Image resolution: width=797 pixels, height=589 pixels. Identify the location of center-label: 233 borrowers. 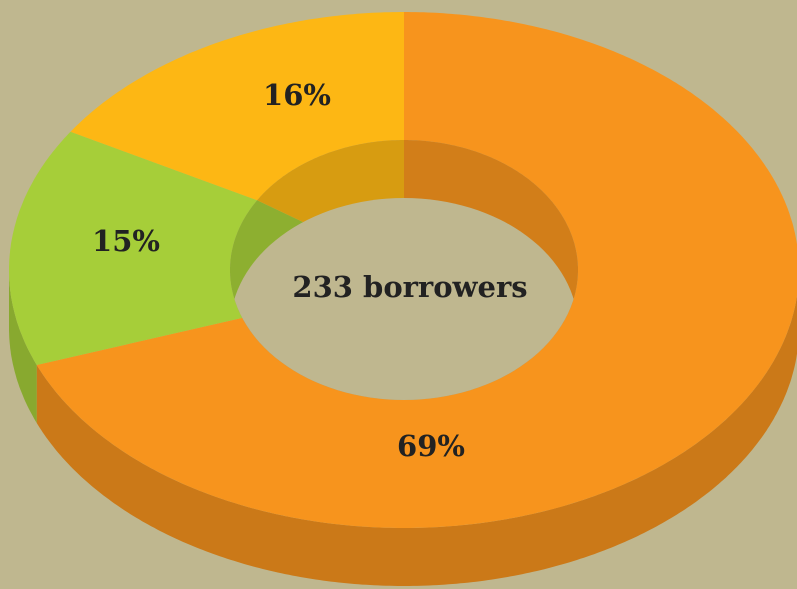
(409, 287).